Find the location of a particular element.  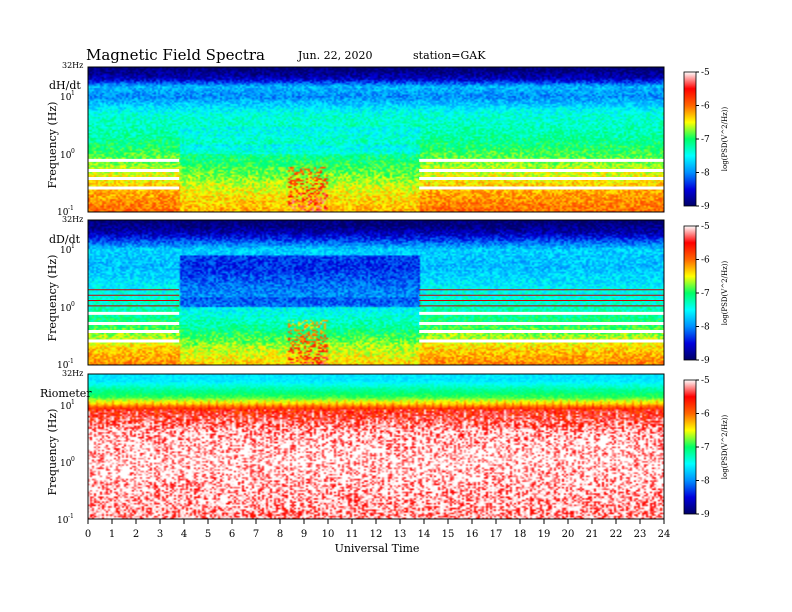

x-tick-label: 8 is located at coordinates (280, 534).